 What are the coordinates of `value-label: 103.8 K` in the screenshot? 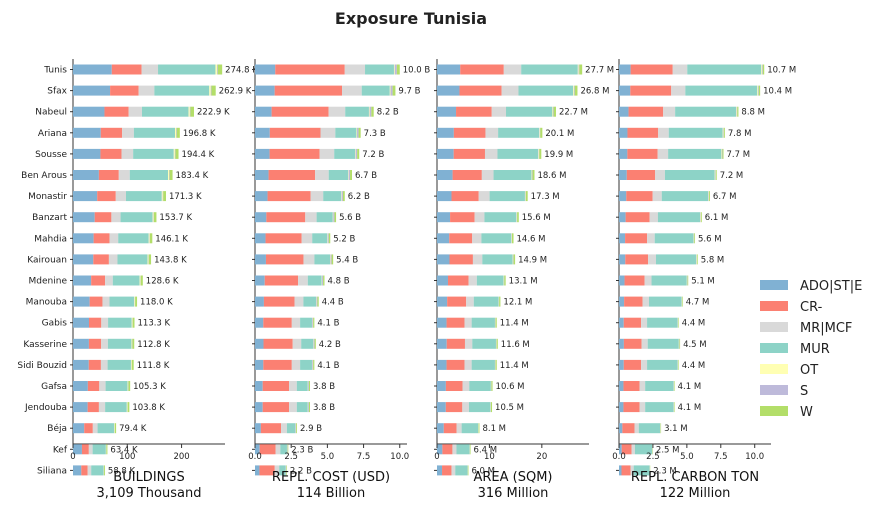 It's located at (148, 408).